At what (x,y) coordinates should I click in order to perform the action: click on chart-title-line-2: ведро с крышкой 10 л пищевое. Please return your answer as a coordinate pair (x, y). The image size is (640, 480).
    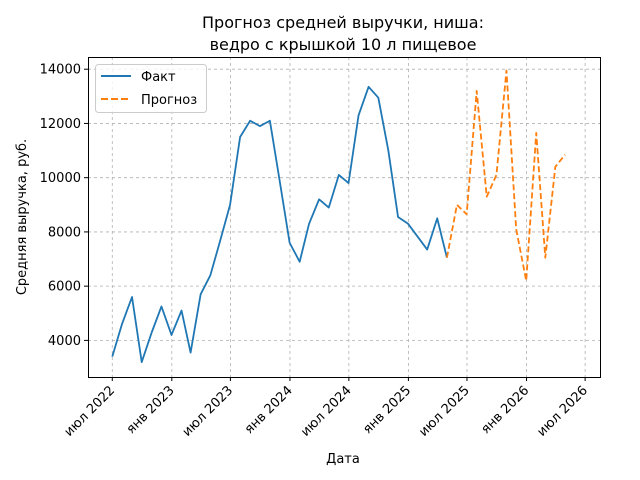
    Looking at the image, I should click on (343, 44).